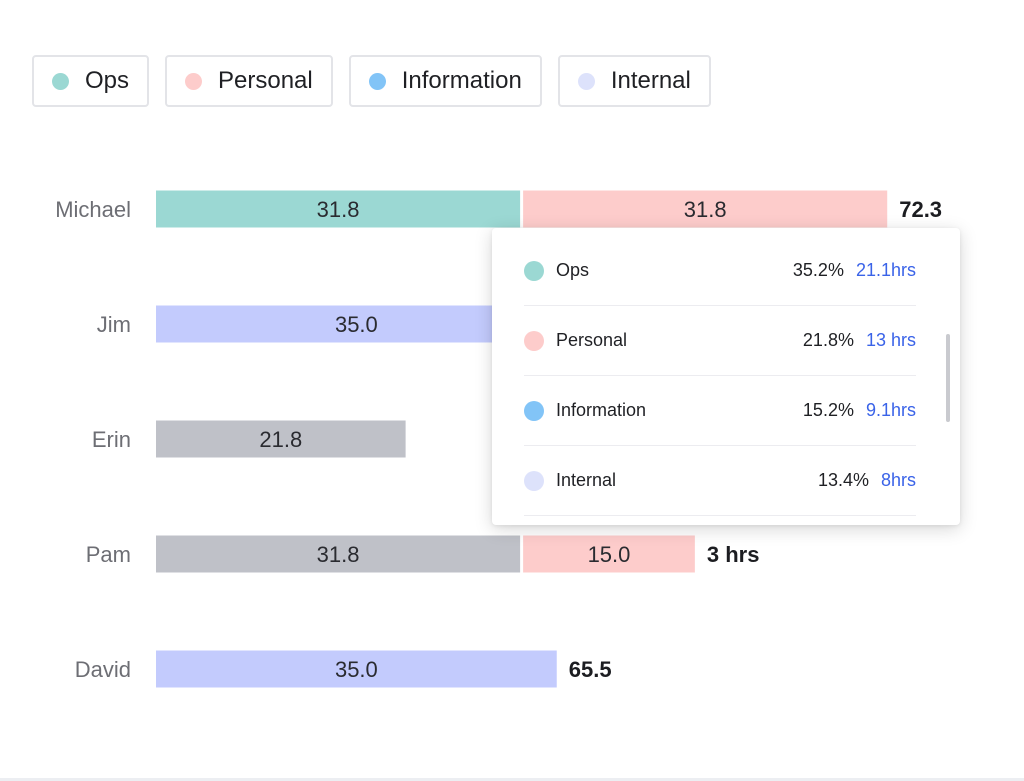 The width and height of the screenshot is (1024, 781). Describe the element at coordinates (948, 378) in the screenshot. I see `tooltip-scrollbar` at that location.